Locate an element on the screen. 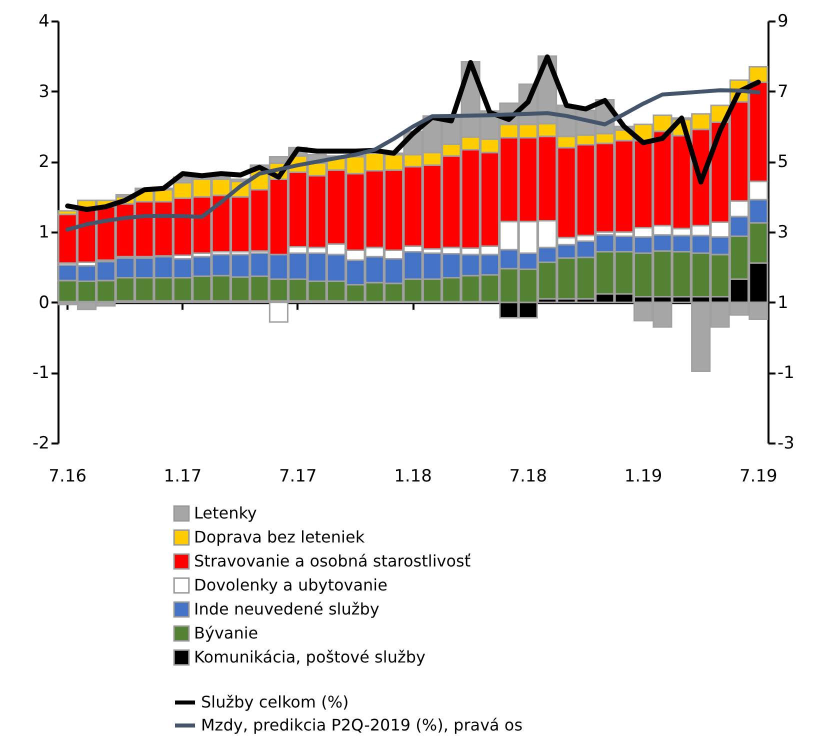 The height and width of the screenshot is (737, 815). legend-label: Stravovanie a osobná starostlivosť is located at coordinates (332, 561).